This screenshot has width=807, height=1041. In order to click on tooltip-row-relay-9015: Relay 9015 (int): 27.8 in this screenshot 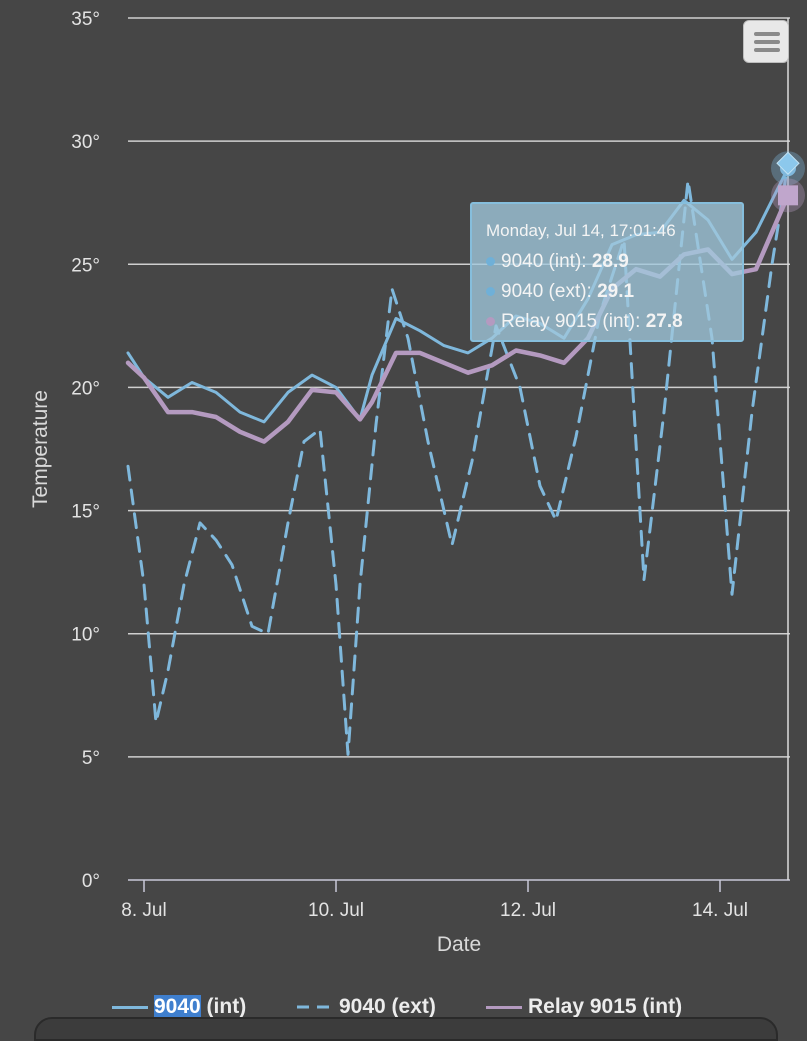, I will do `click(614, 322)`.